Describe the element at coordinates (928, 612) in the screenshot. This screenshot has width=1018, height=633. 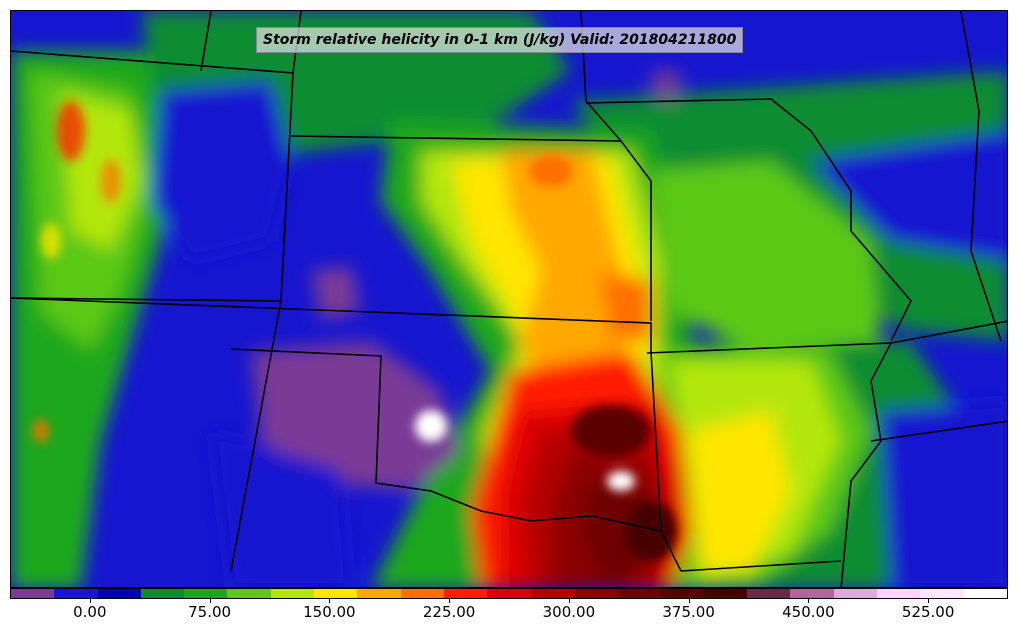
I see `colorbar-tick-label: 525.00` at that location.